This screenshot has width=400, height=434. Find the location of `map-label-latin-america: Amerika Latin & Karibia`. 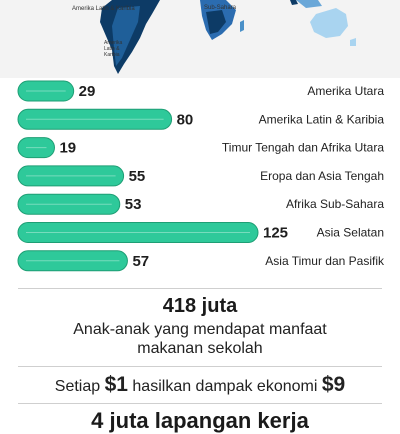

map-label-latin-america: Amerika Latin & Karibia is located at coordinates (103, 9).